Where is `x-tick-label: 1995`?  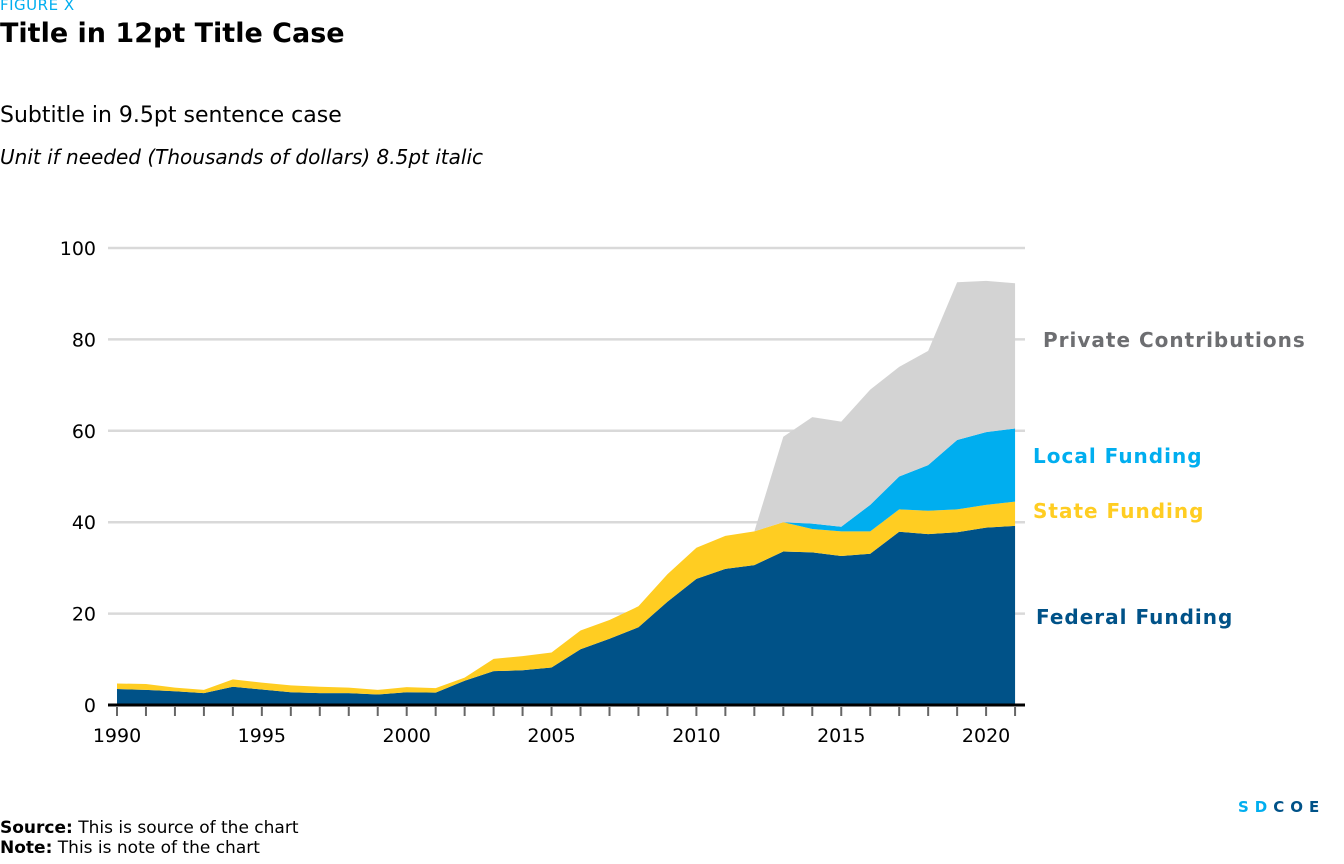 x-tick-label: 1995 is located at coordinates (262, 736).